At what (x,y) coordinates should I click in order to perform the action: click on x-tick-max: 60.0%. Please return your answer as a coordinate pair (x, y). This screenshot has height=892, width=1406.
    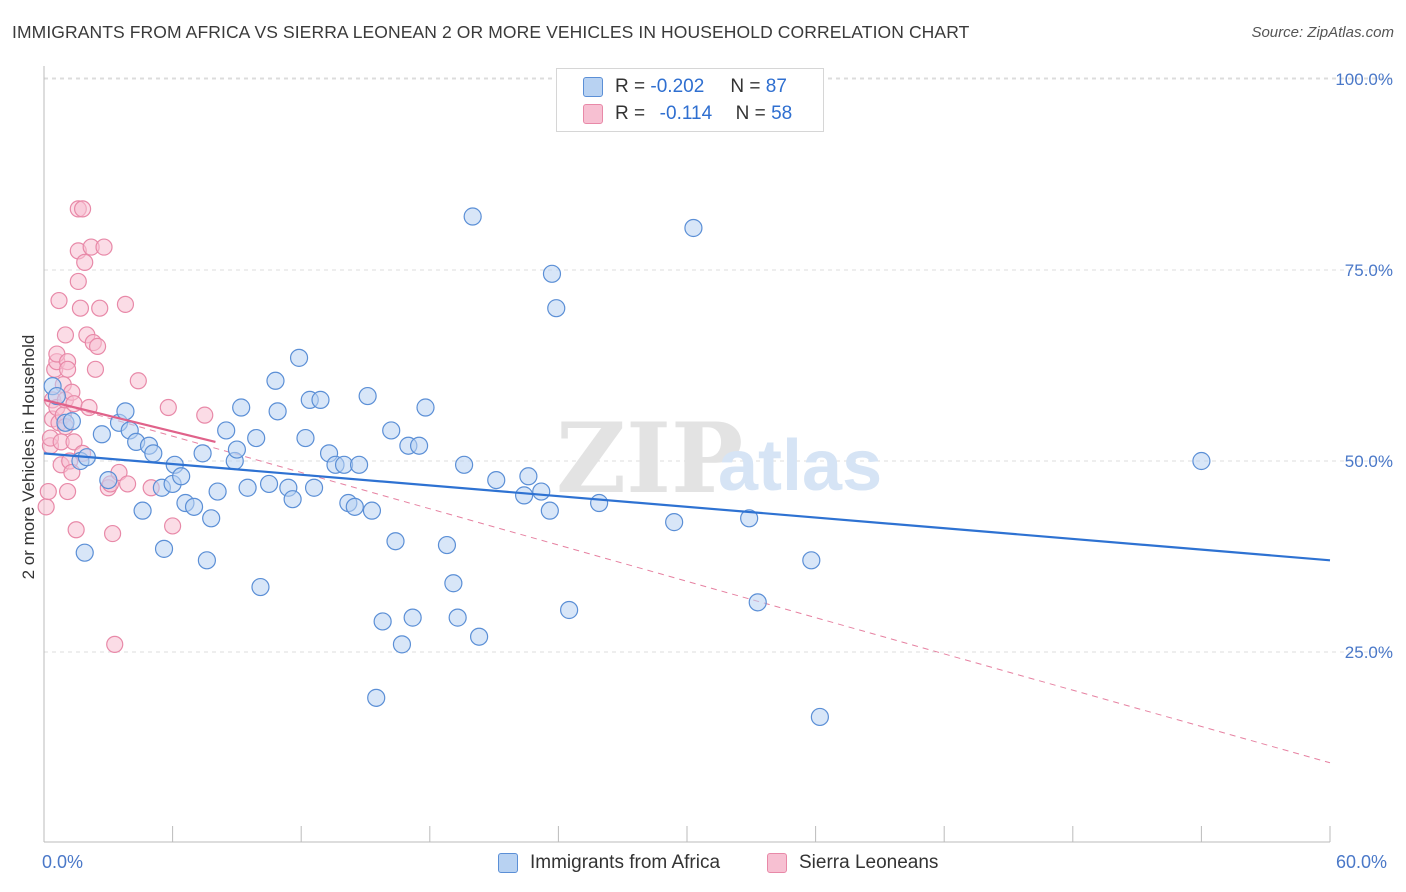
    Looking at the image, I should click on (1362, 862).